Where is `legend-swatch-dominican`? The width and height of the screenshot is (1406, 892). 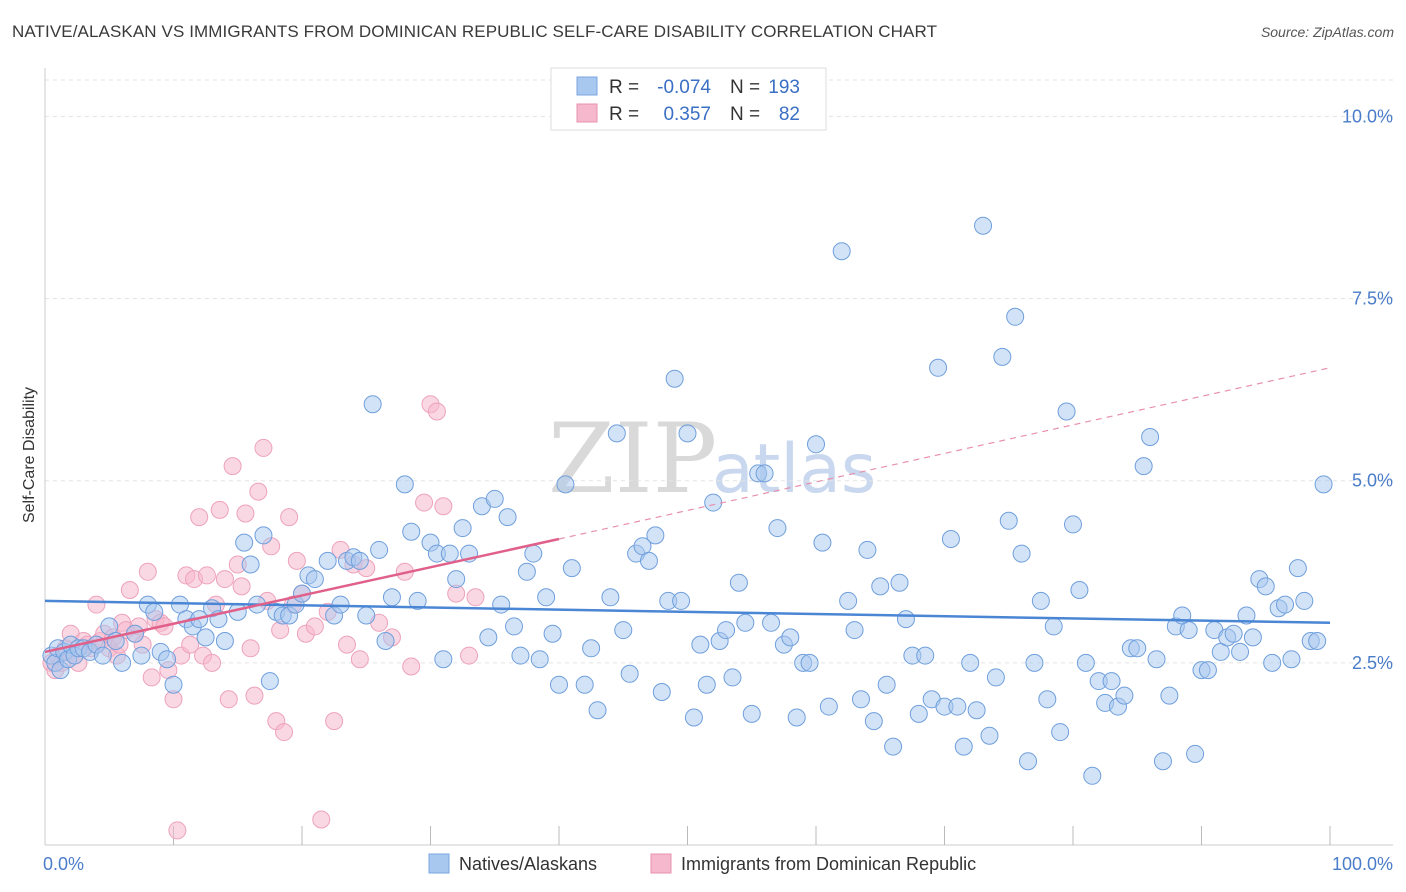
legend-swatch-dominican is located at coordinates (661, 863).